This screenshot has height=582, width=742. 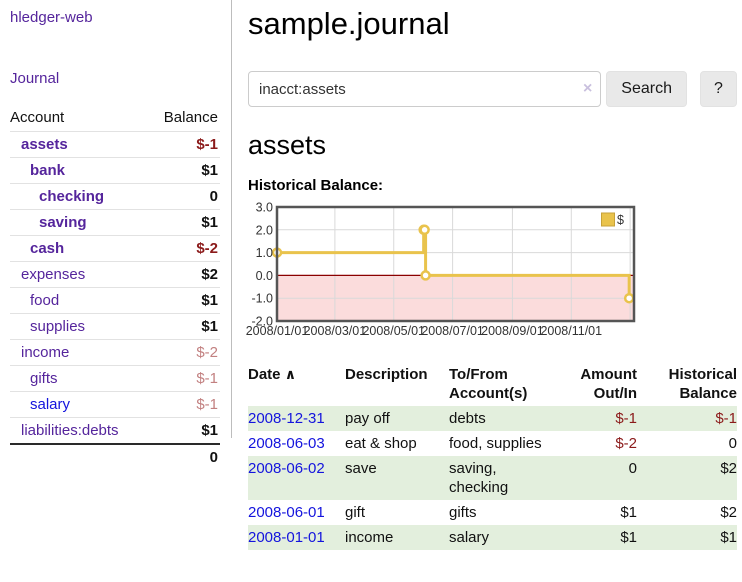 I want to click on legend-swatch, so click(x=608, y=219).